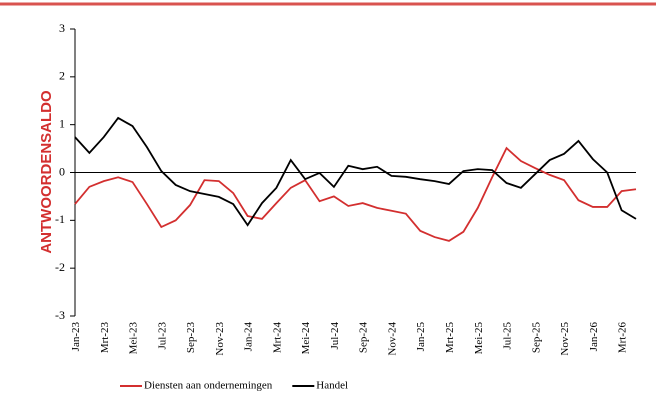  I want to click on x-tick-label: Nov-25, so click(565, 339).